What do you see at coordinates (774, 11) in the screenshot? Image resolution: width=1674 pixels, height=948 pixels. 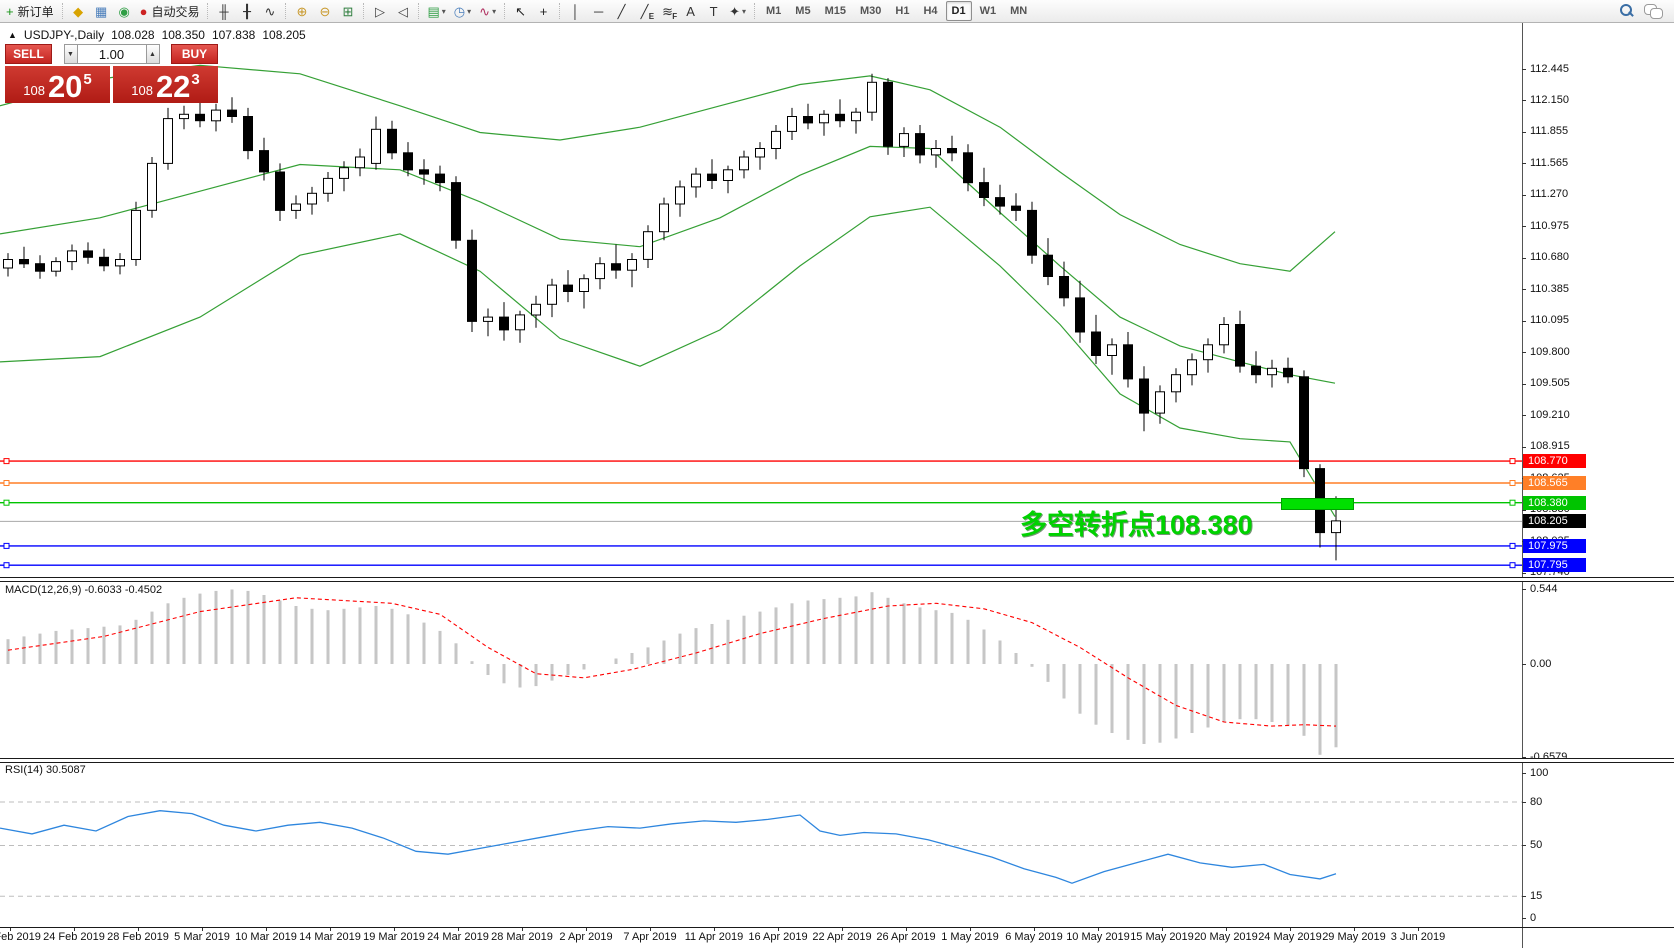 I see `timeframe-m1-button: M1` at bounding box center [774, 11].